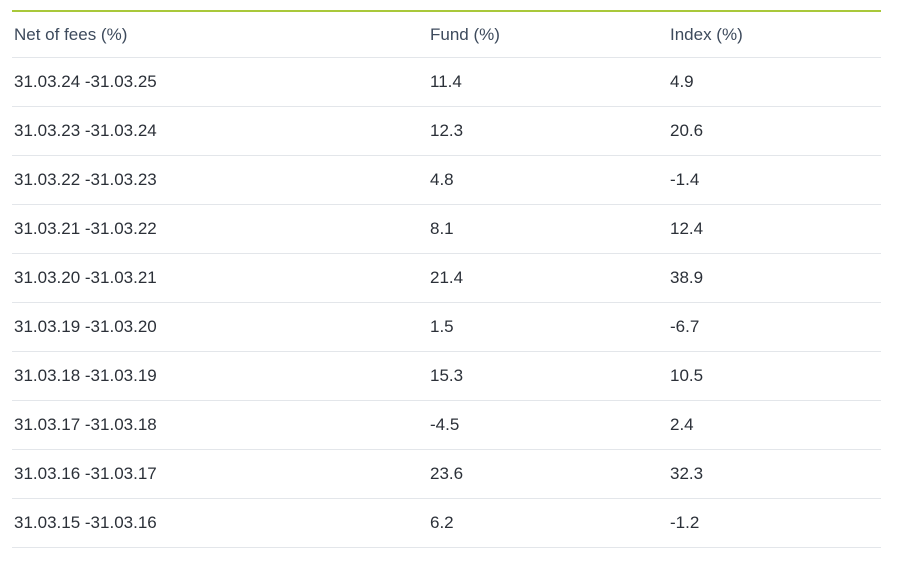 The image size is (897, 565). What do you see at coordinates (548, 474) in the screenshot?
I see `fund-cell: 23.6` at bounding box center [548, 474].